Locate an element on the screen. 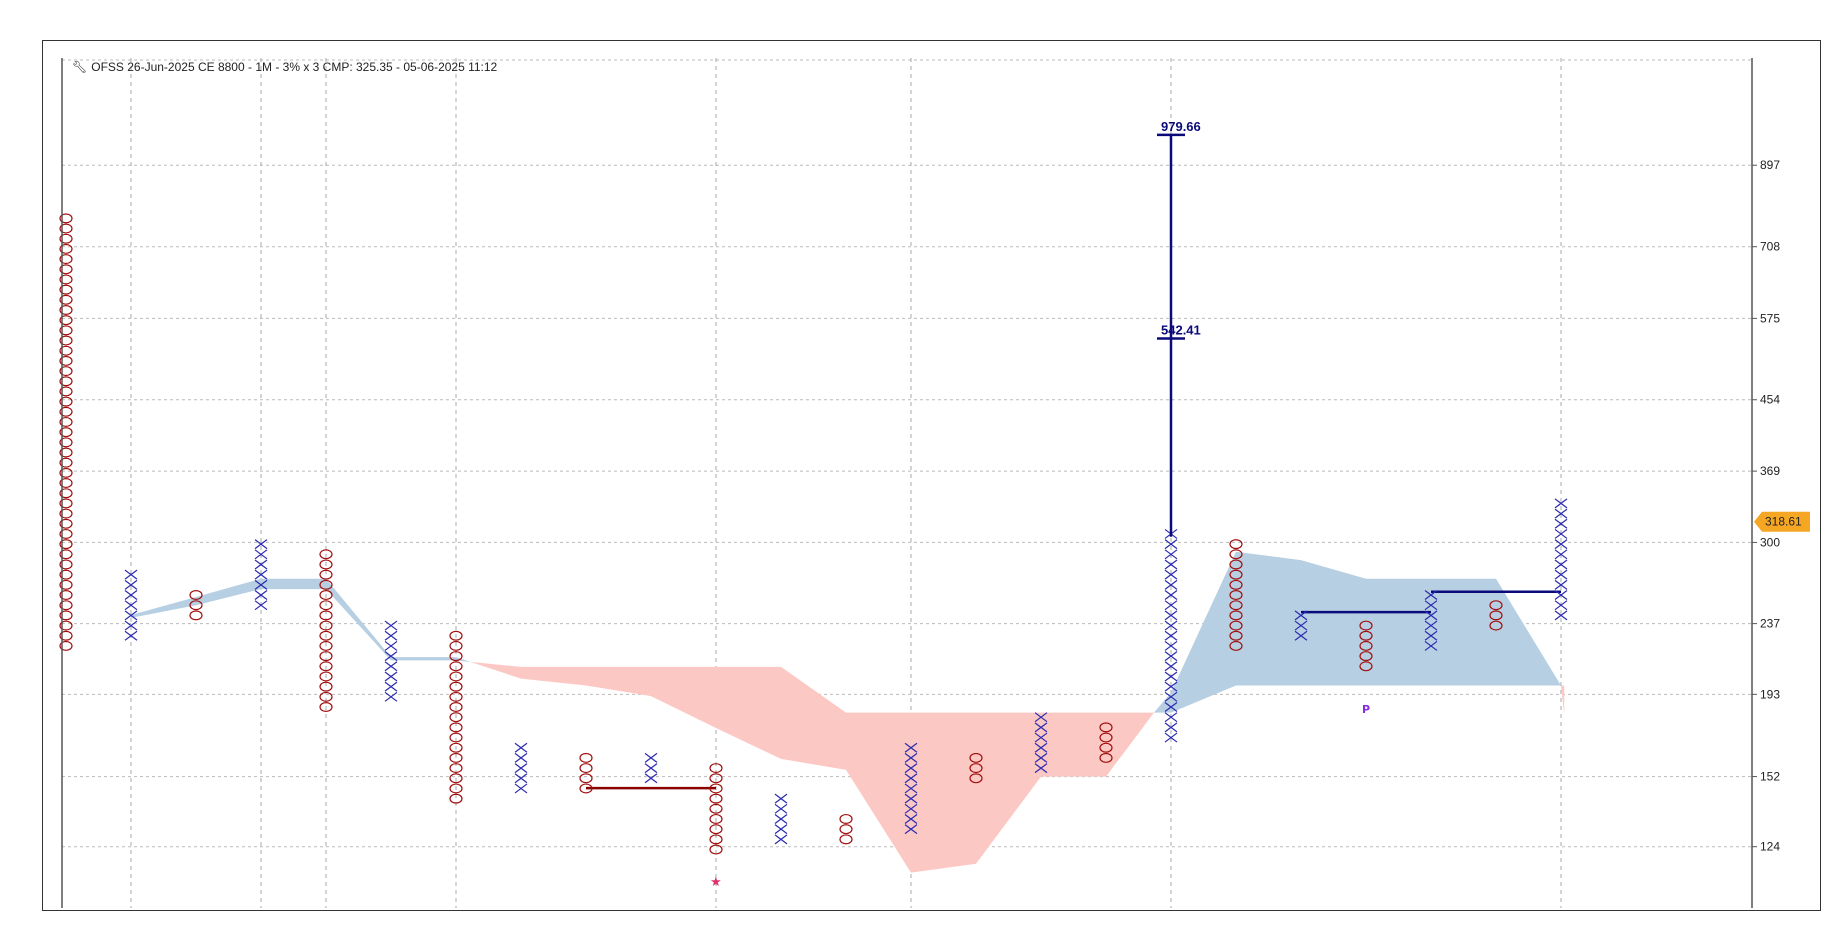  signal-star: ★ is located at coordinates (716, 882).